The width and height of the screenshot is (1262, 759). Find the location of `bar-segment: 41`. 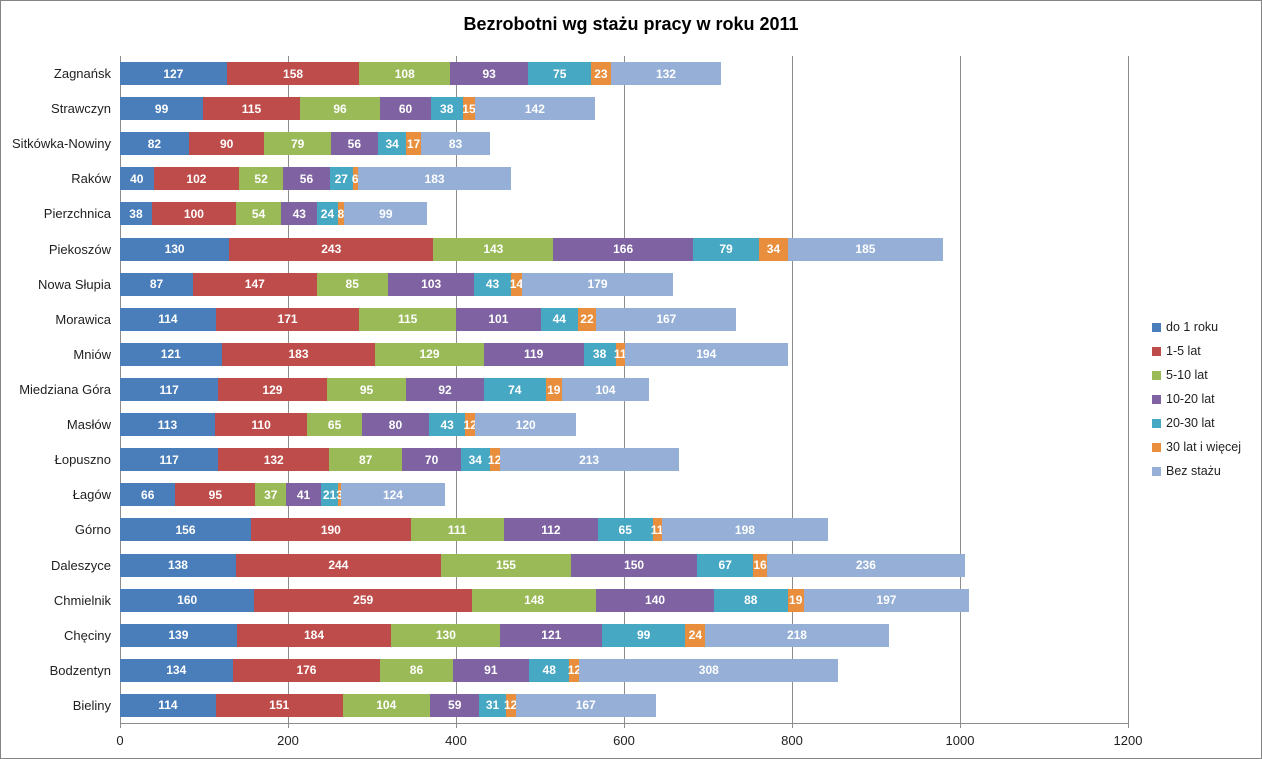

bar-segment: 41 is located at coordinates (303, 495).